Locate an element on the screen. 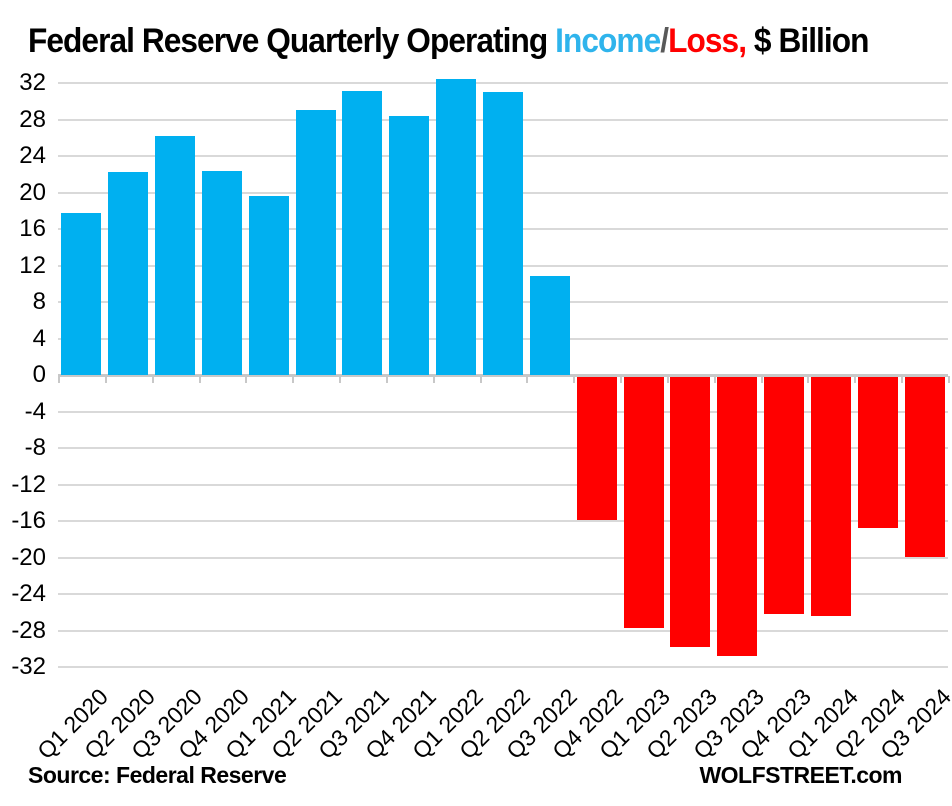  y-axis-tick-label: -12 is located at coordinates (28, 484).